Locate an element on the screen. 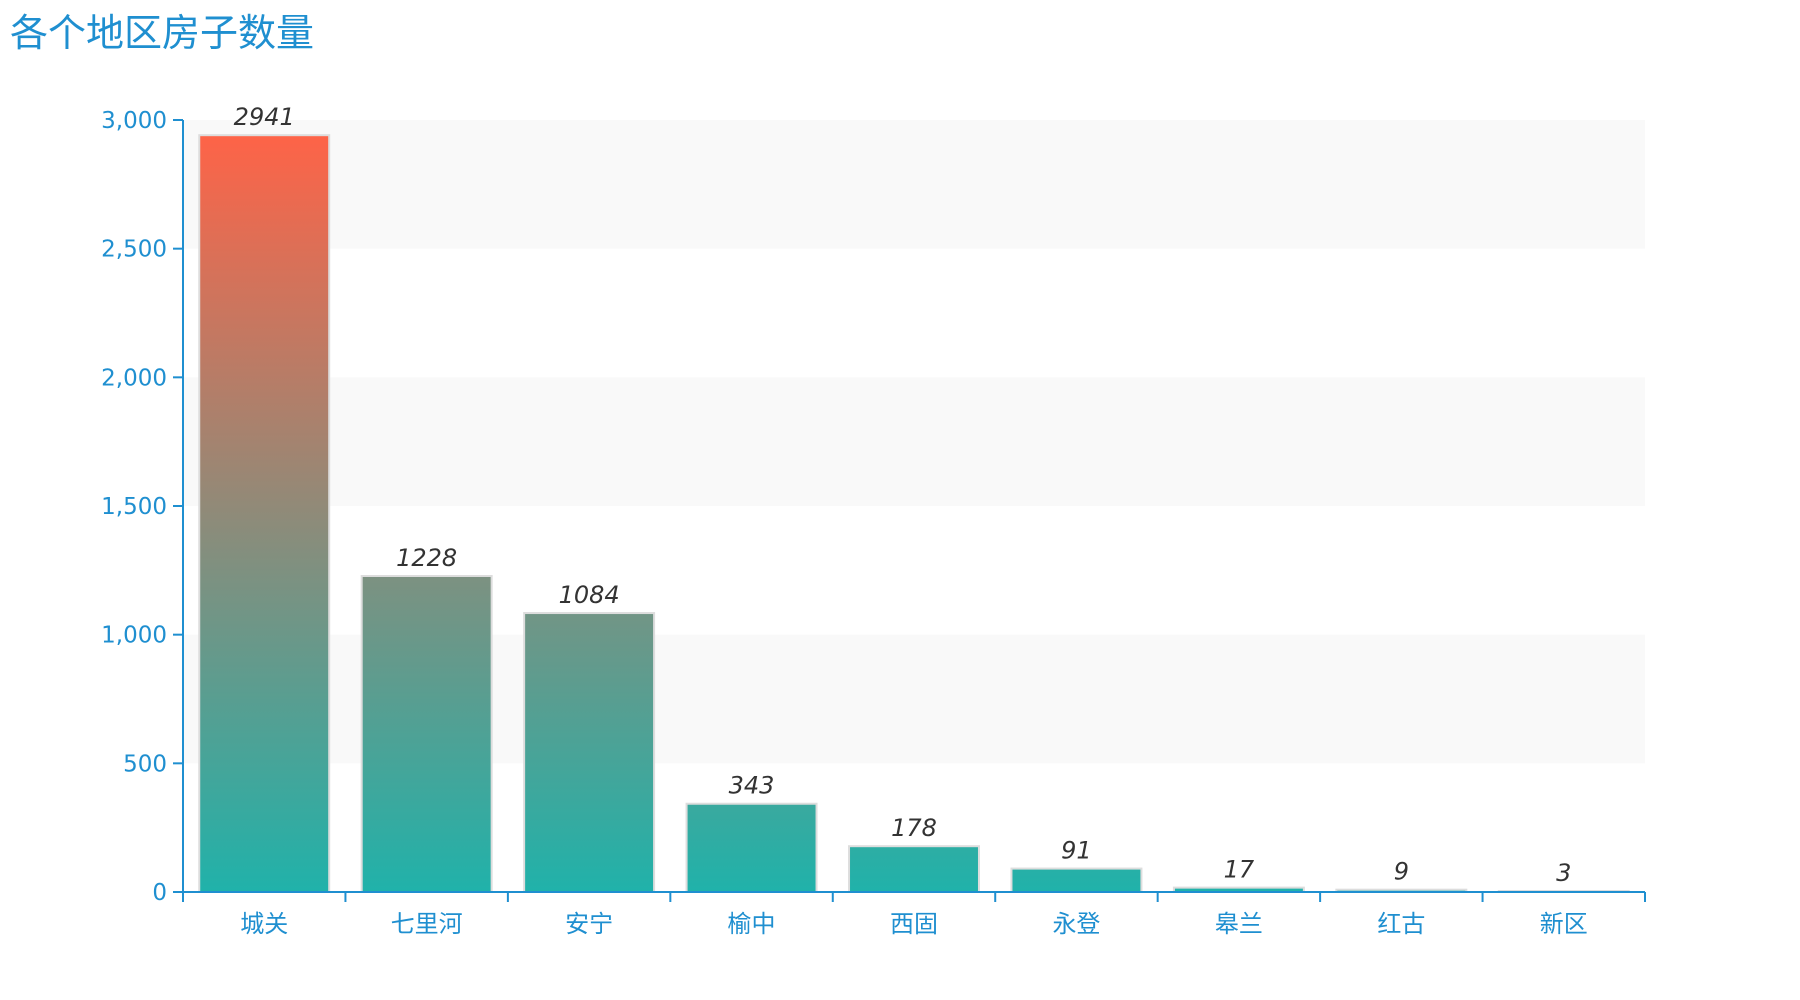 The width and height of the screenshot is (1800, 1000). bar-西固 is located at coordinates (914, 869).